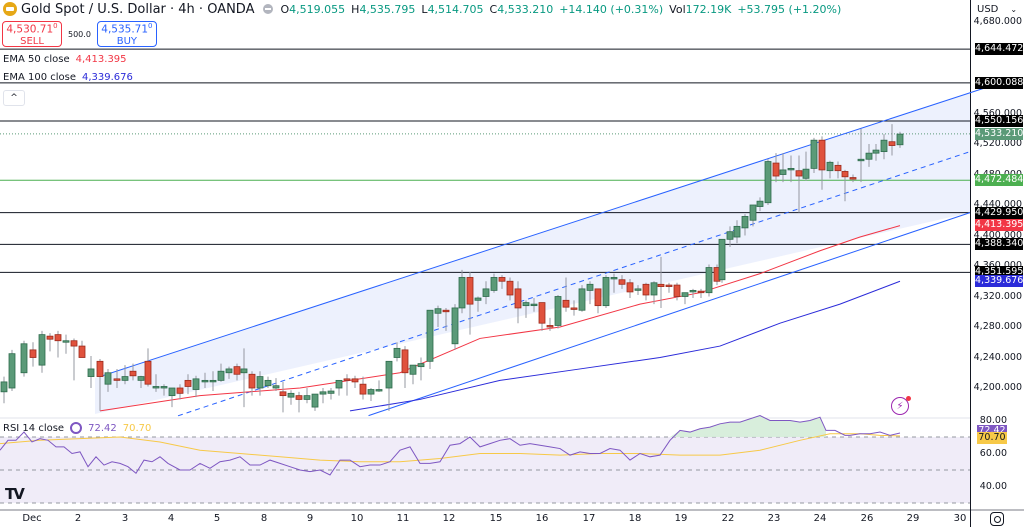 The image size is (1024, 527). What do you see at coordinates (993, 453) in the screenshot?
I see `rsi-tick-label: 60.00` at bounding box center [993, 453].